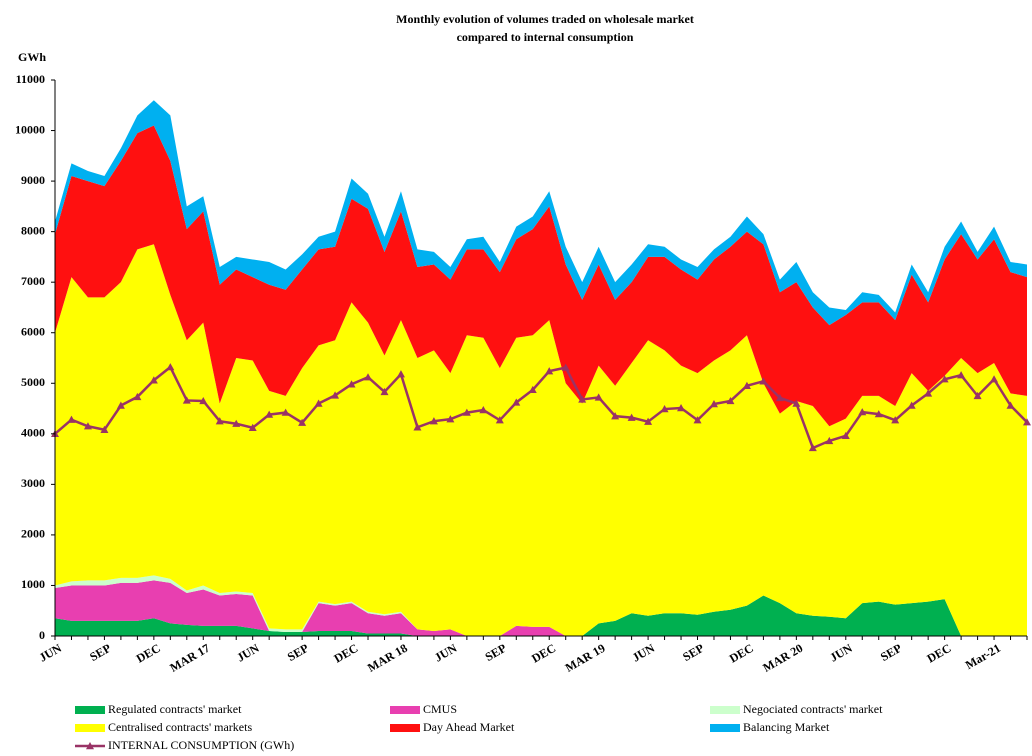  What do you see at coordinates (387, 658) in the screenshot?
I see `x-tick-label: MAR 18` at bounding box center [387, 658].